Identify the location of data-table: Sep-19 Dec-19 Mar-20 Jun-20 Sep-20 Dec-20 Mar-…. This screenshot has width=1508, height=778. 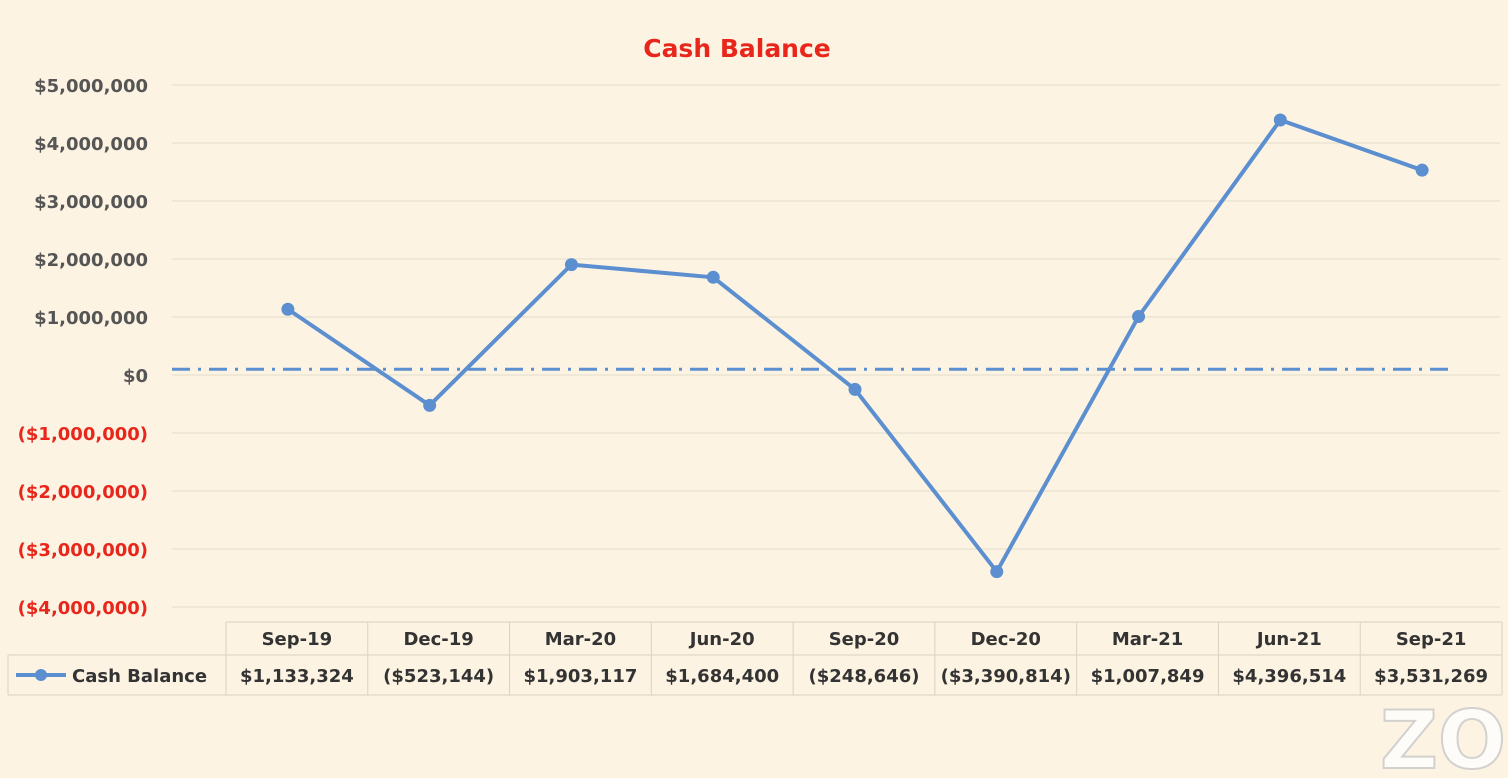
(755, 658).